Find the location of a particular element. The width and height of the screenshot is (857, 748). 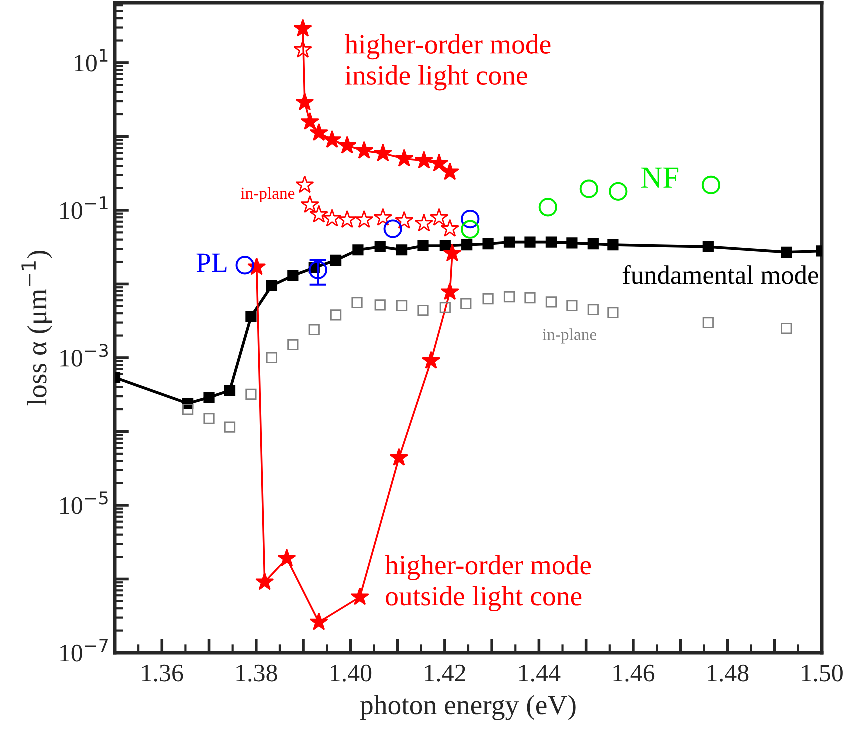

x-tick-label: 1.36 is located at coordinates (163, 673).